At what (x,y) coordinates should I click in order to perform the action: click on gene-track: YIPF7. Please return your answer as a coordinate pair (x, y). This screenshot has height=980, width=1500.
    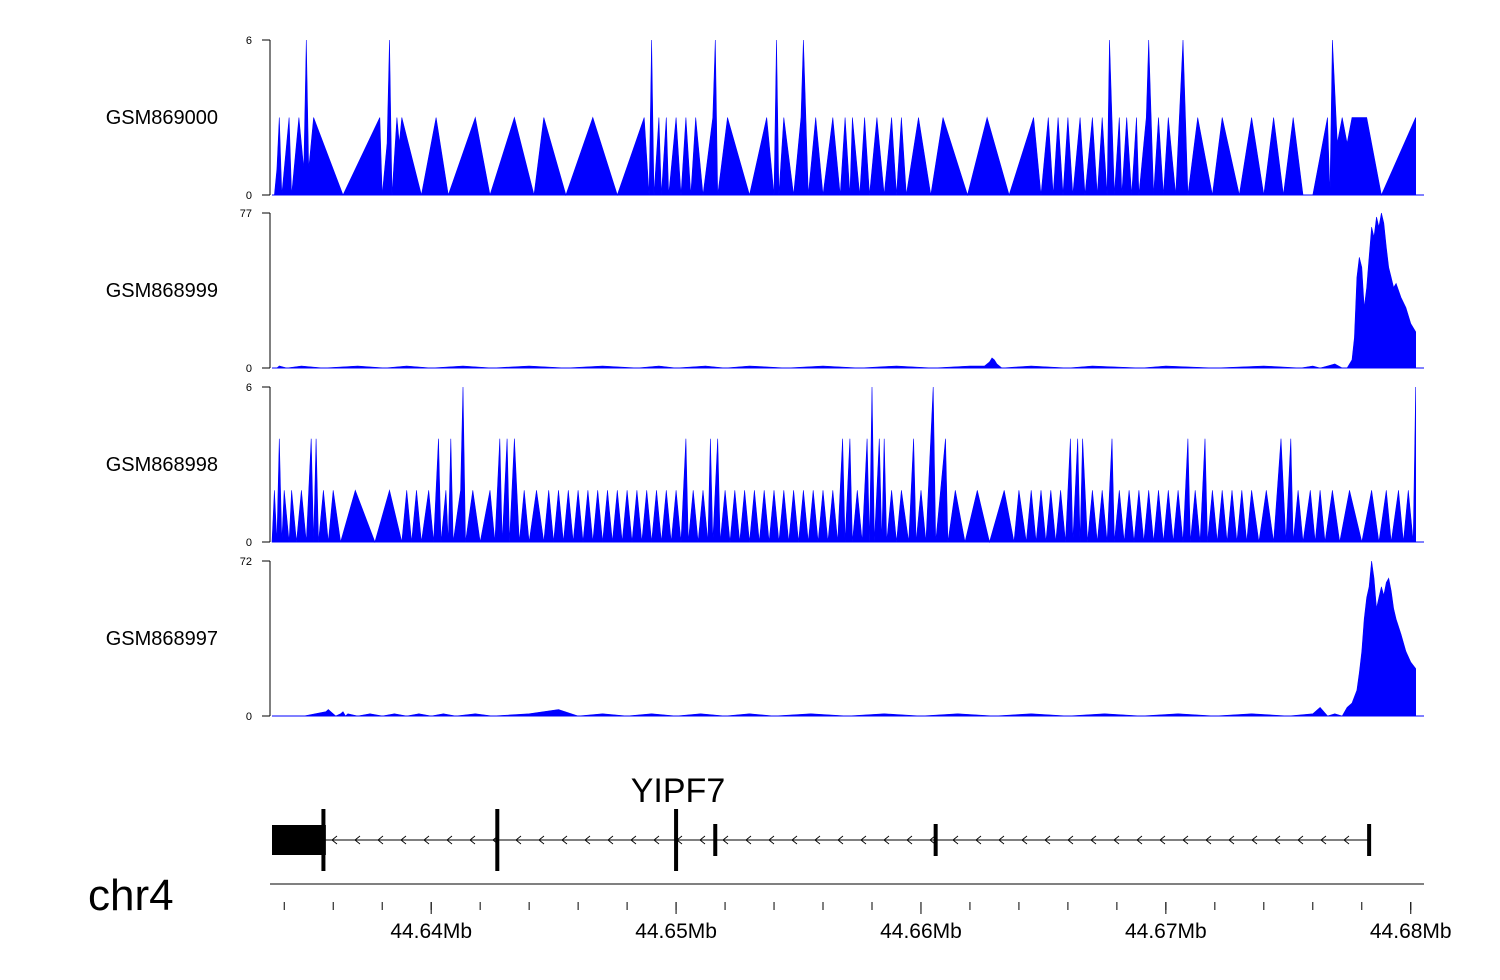
    Looking at the image, I should click on (822, 821).